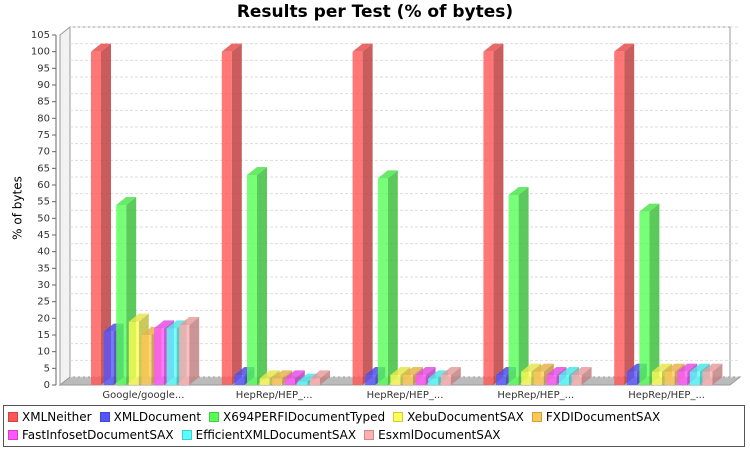  I want to click on legend-label: XMLDocument, so click(157, 417).